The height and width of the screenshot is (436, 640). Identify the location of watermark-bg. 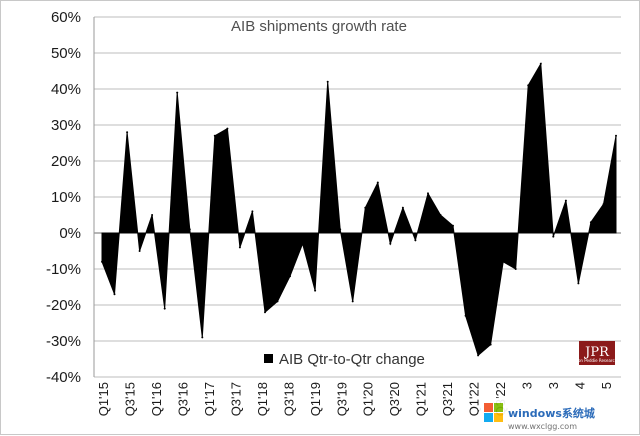
(558, 415).